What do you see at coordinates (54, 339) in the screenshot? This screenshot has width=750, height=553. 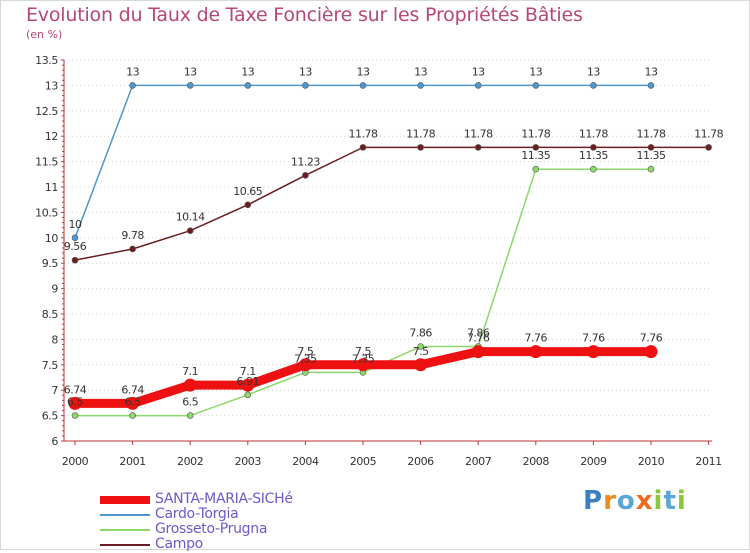 I see `y-tick-label: 8` at bounding box center [54, 339].